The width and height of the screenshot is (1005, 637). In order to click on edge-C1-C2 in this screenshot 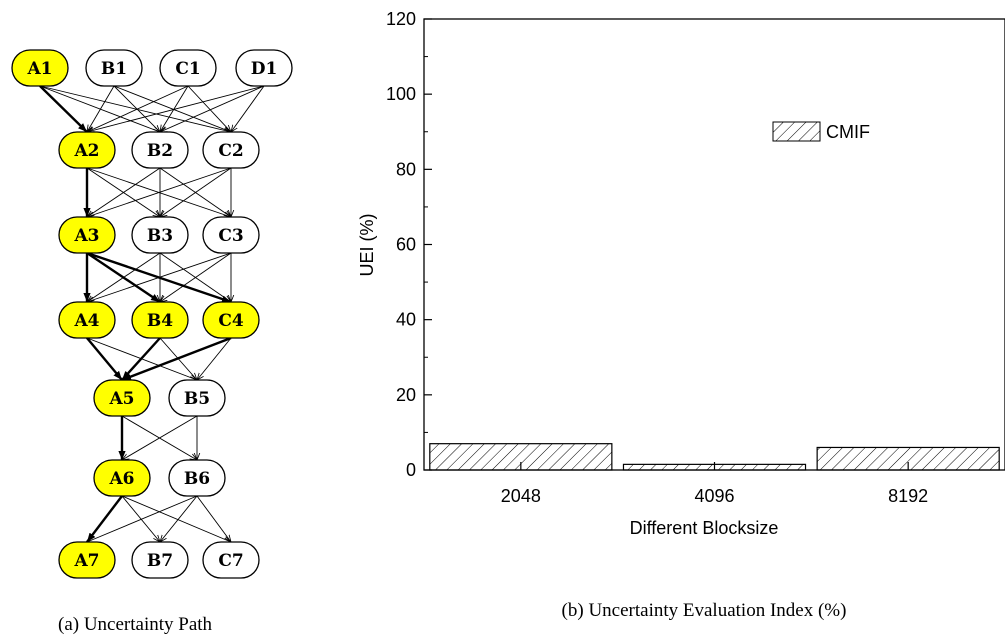, I will do `click(209, 108)`.